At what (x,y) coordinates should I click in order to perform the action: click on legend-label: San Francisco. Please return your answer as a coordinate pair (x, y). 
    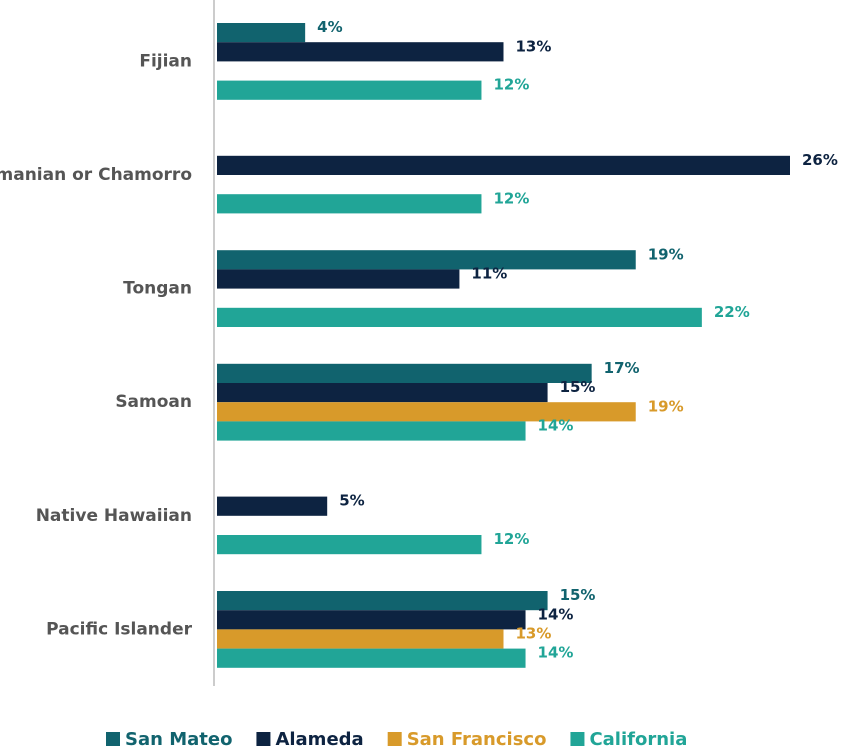
    Looking at the image, I should click on (477, 738).